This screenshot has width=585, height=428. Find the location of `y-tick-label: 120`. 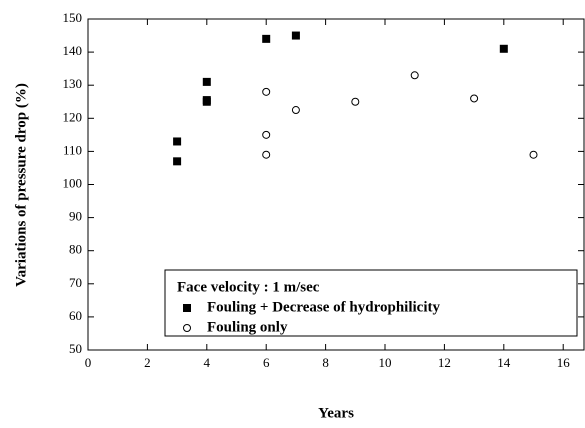

y-tick-label: 120 is located at coordinates (73, 116).